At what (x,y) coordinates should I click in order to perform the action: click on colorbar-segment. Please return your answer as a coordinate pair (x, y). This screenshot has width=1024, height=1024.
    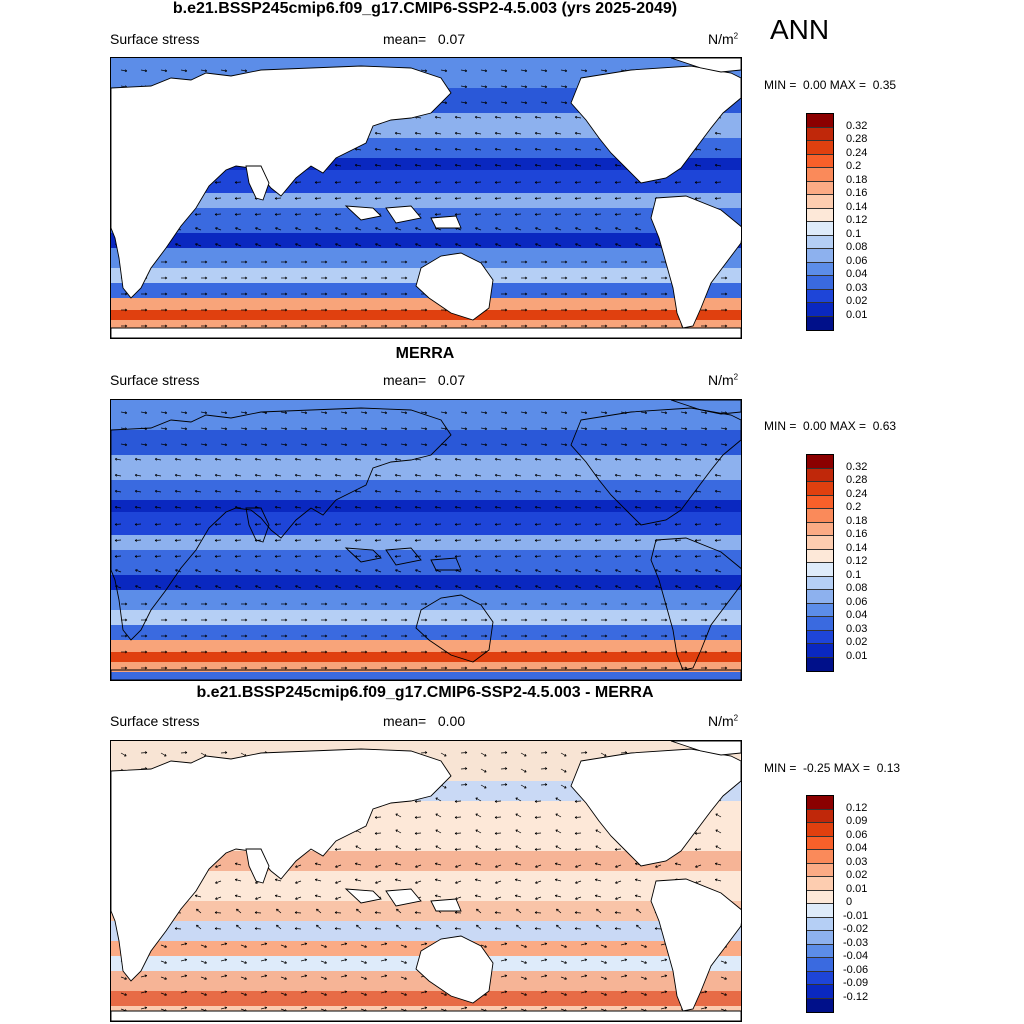
    Looking at the image, I should click on (820, 870).